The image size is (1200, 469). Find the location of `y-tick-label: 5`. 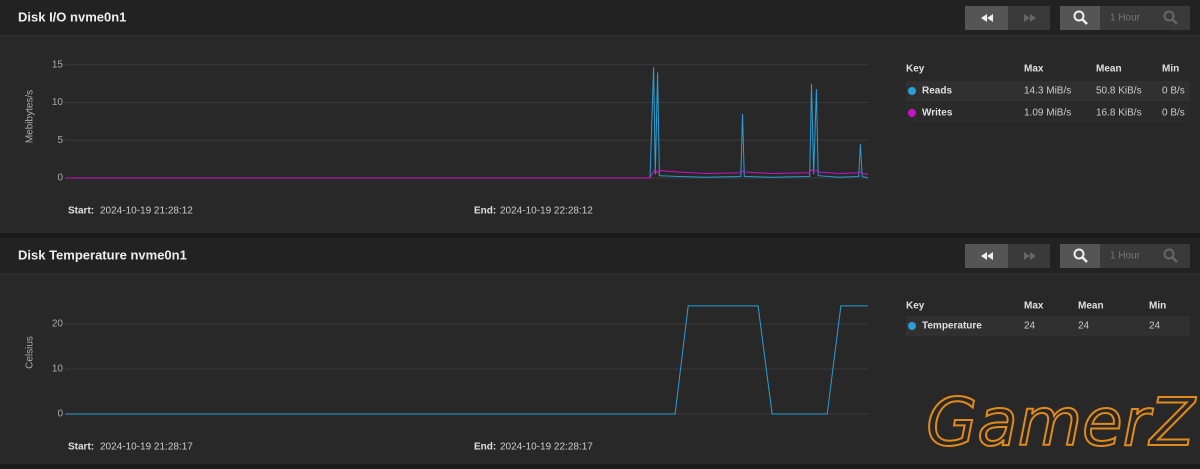

y-tick-label: 5 is located at coordinates (60, 140).